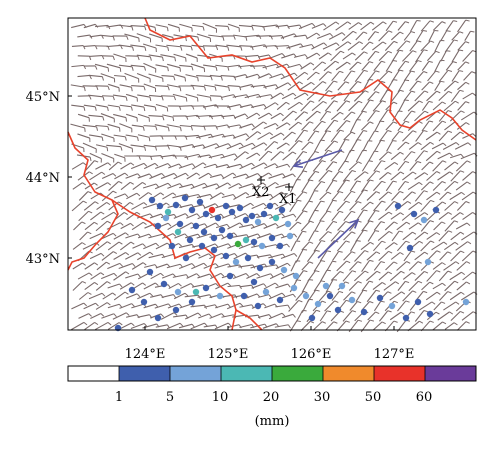  I want to click on border-south-tail, so click(249, 320).